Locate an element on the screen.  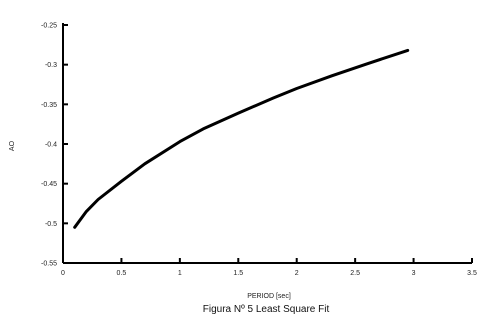
y-tick-group: -0.25 -0.3 -0.35 -0.4 -0.45 -0.5 -0.55 is located at coordinates (54, 145).